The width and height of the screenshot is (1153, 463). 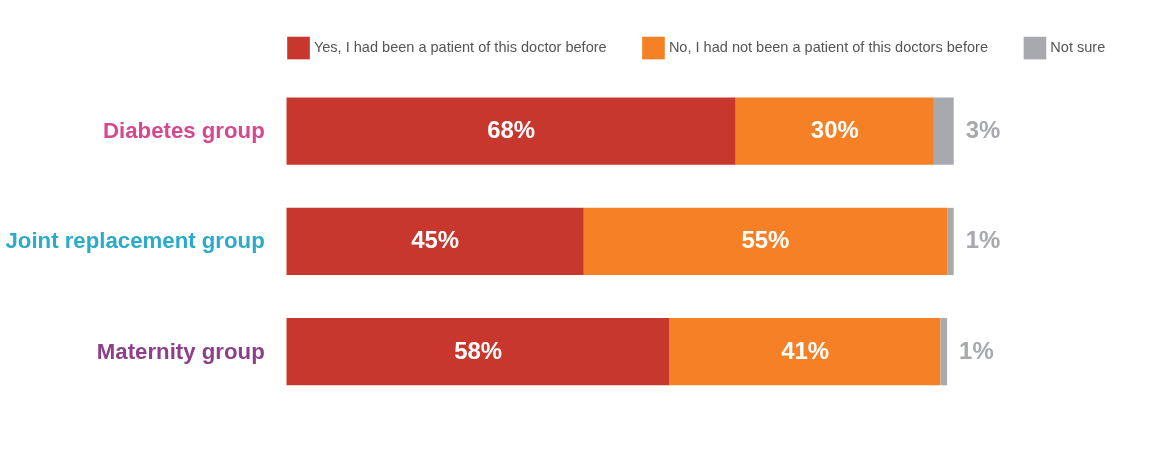 I want to click on data-label: 68%, so click(x=511, y=130).